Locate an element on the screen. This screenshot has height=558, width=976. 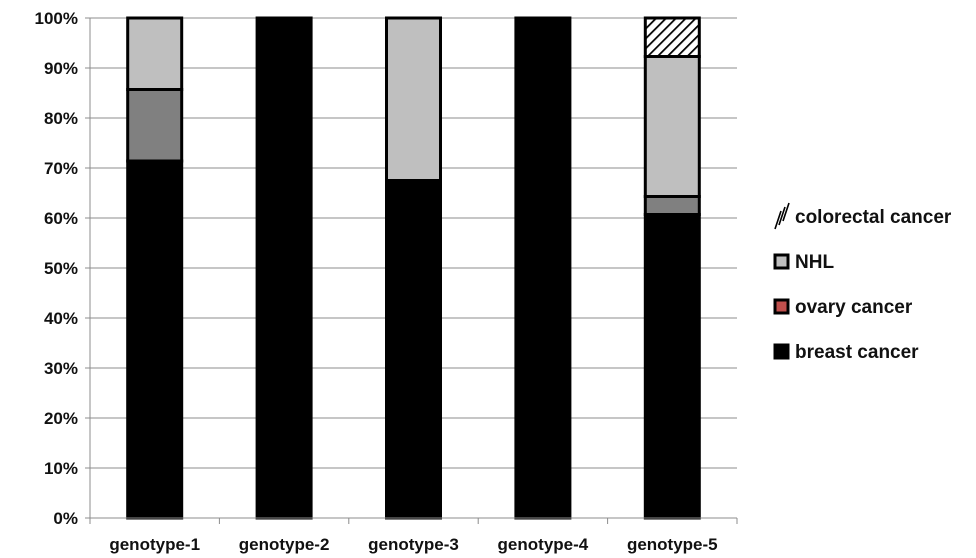
x-category-label: genotype-3 is located at coordinates (413, 544).